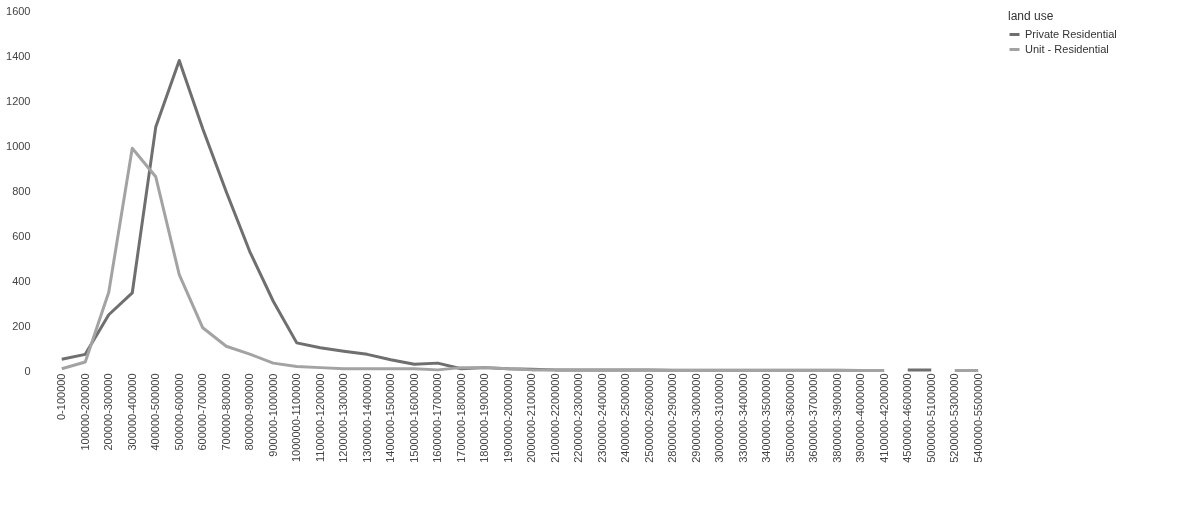  I want to click on x-tick-label: 2200000-2300000, so click(578, 418).